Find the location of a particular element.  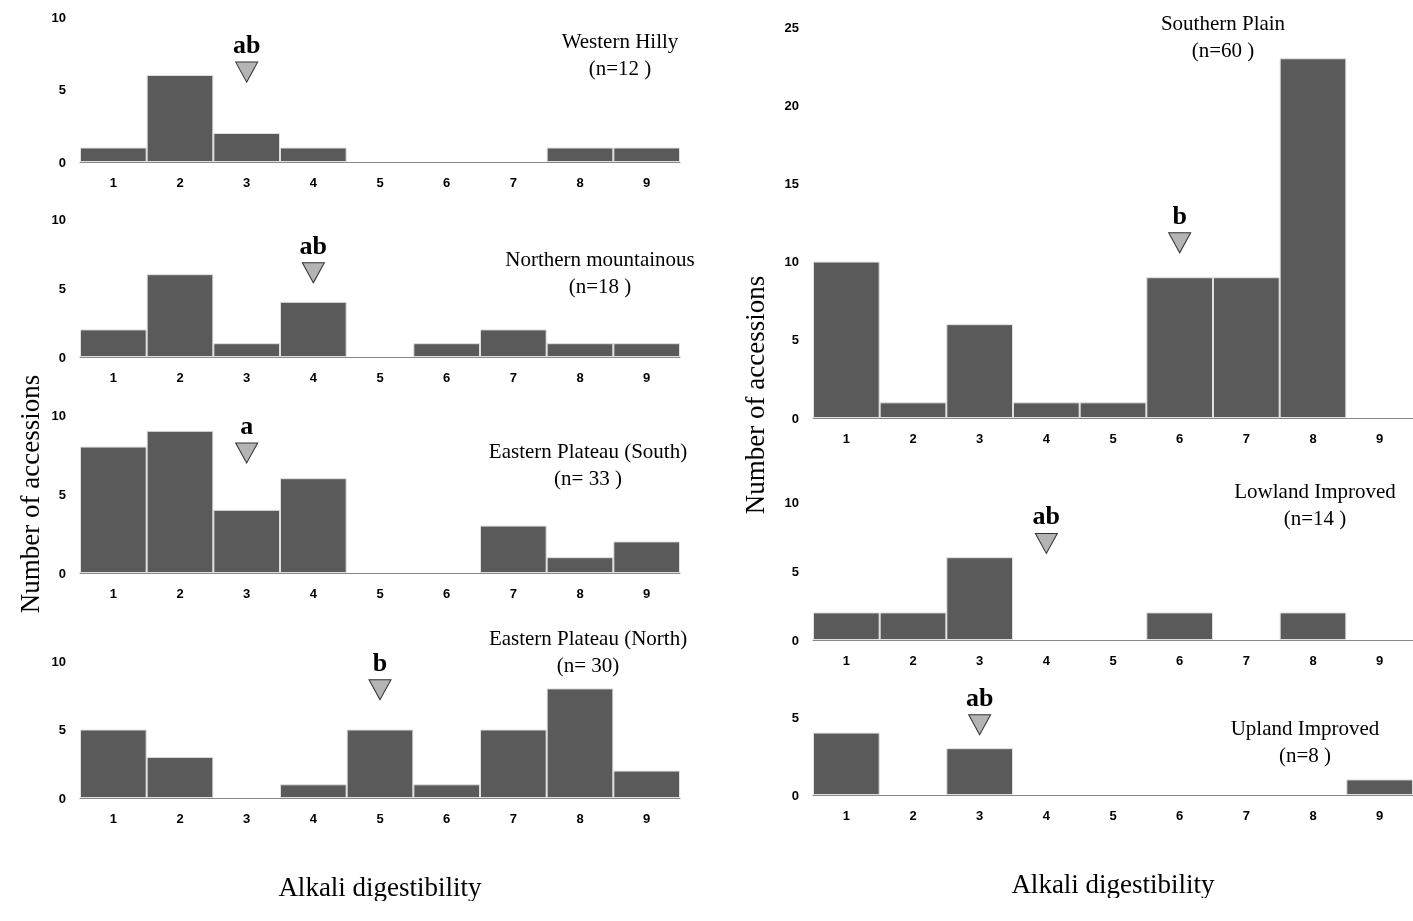

annotation: a is located at coordinates (247, 425).